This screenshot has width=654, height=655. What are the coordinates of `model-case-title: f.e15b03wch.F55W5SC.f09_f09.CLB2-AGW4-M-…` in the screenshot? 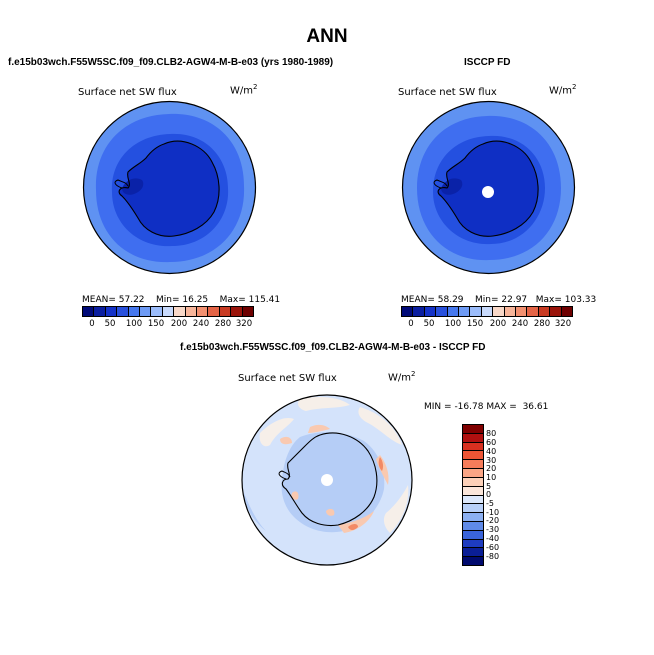 It's located at (171, 62).